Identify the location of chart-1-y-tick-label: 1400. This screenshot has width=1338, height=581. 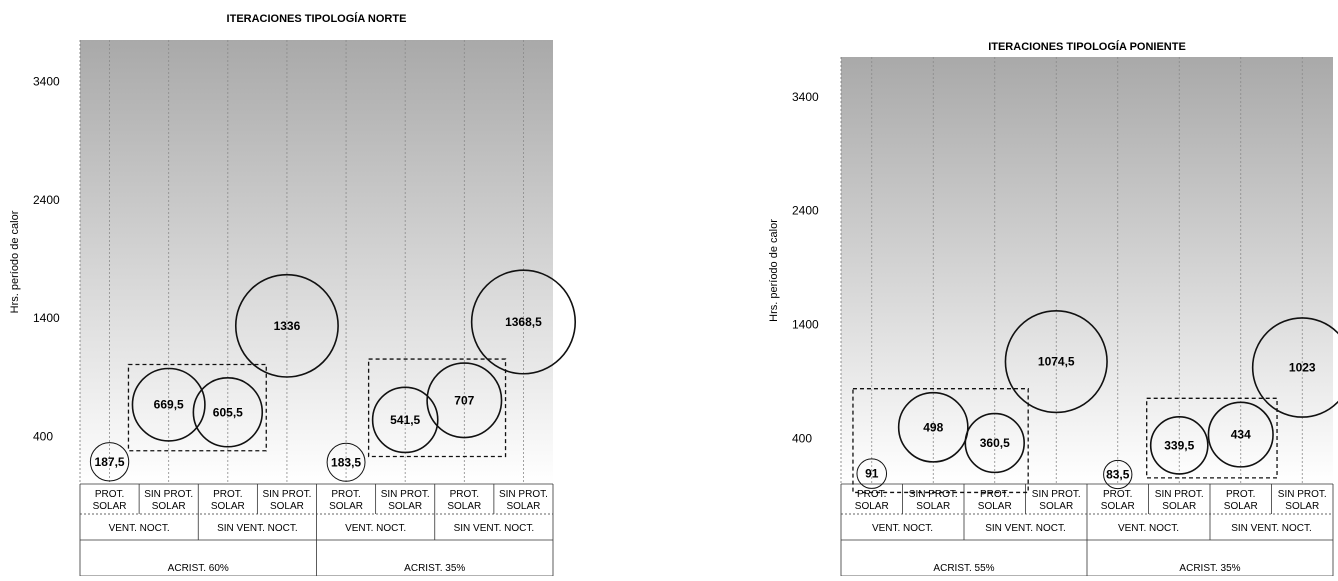
(805, 325).